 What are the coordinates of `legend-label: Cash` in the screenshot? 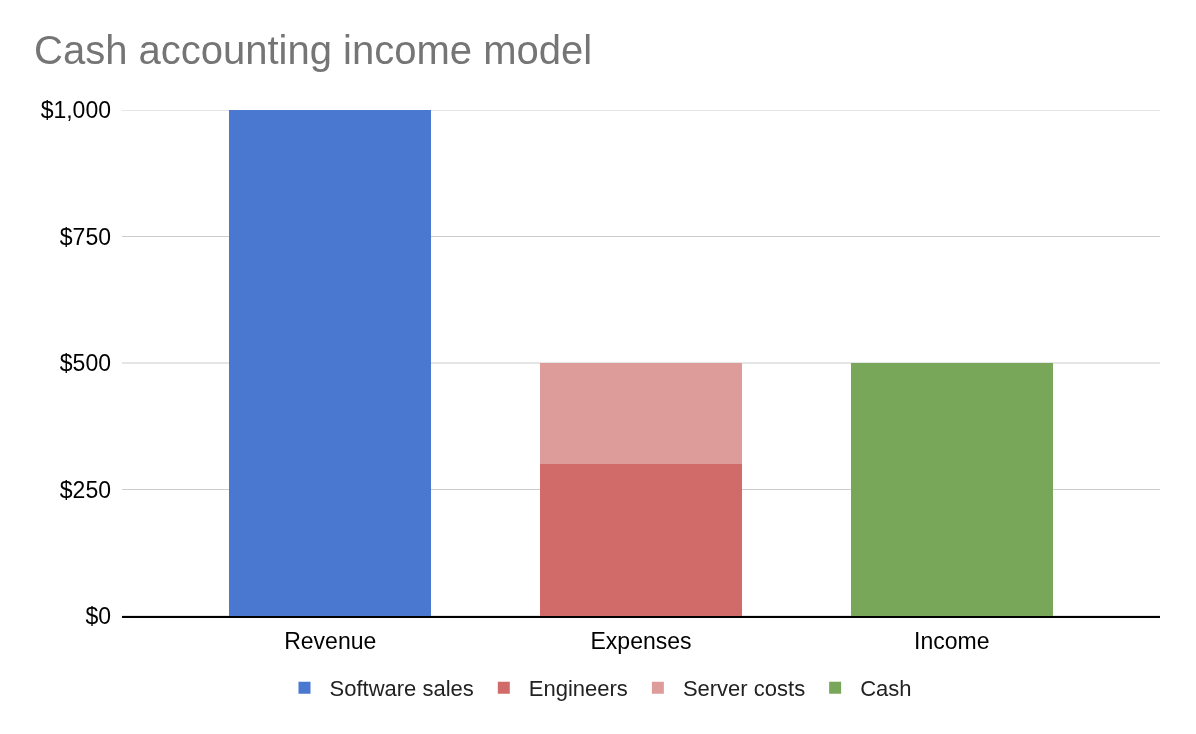 It's located at (886, 689).